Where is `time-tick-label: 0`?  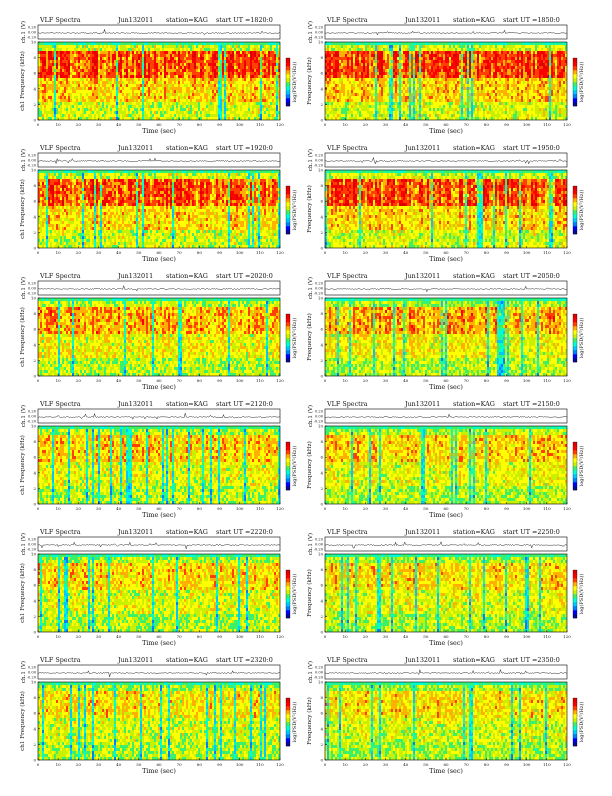
time-tick-label: 0 is located at coordinates (38, 124).